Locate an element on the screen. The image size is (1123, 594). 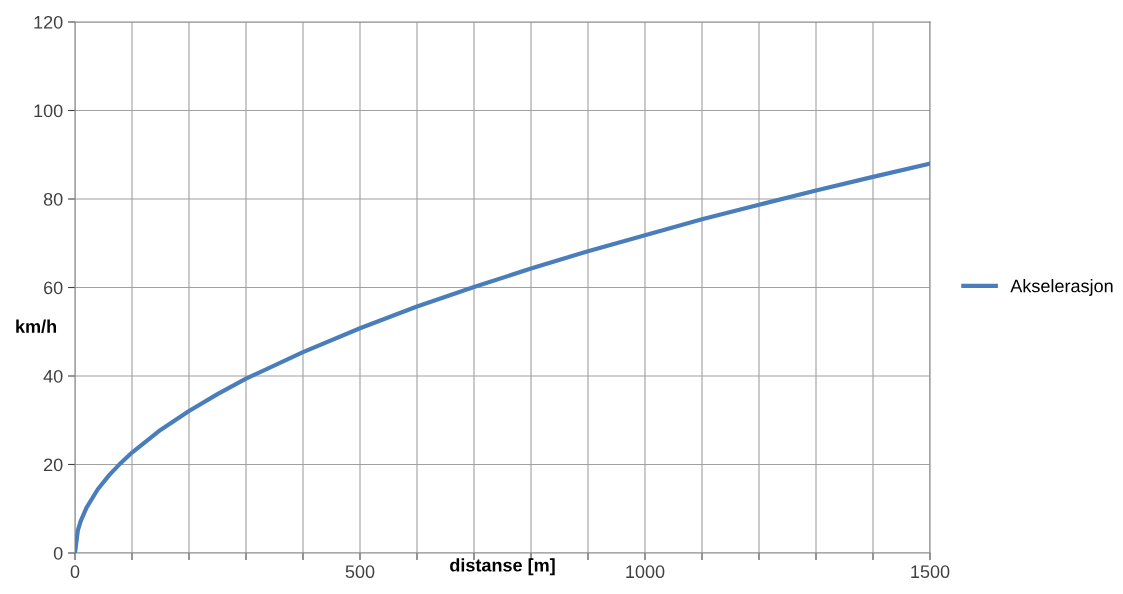
y-tick-label: 0 is located at coordinates (58, 553).